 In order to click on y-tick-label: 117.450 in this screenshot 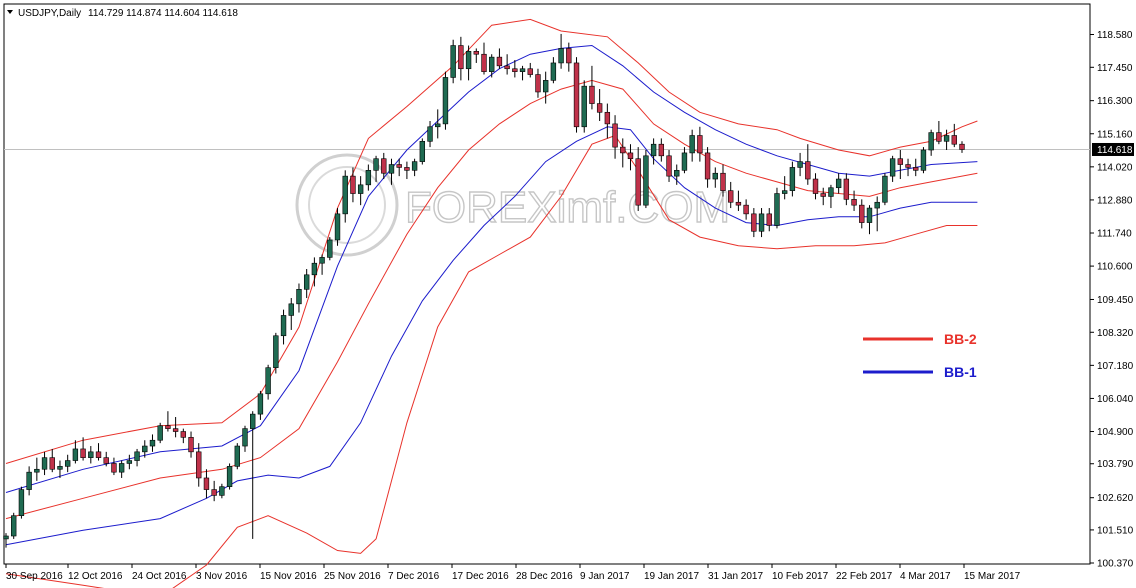, I will do `click(1115, 68)`.